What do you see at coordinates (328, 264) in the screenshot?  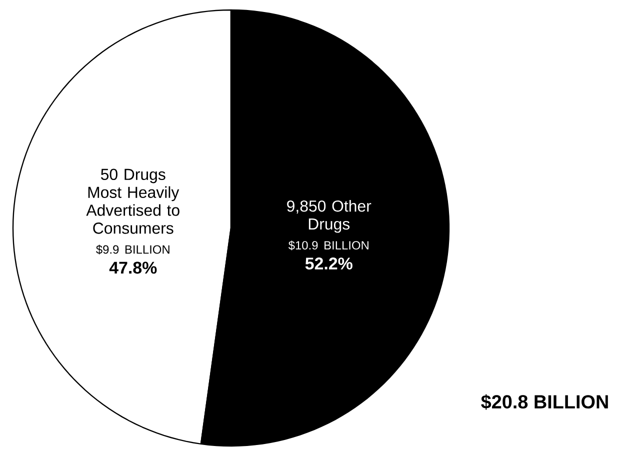 I see `data-label: 52.2%` at bounding box center [328, 264].